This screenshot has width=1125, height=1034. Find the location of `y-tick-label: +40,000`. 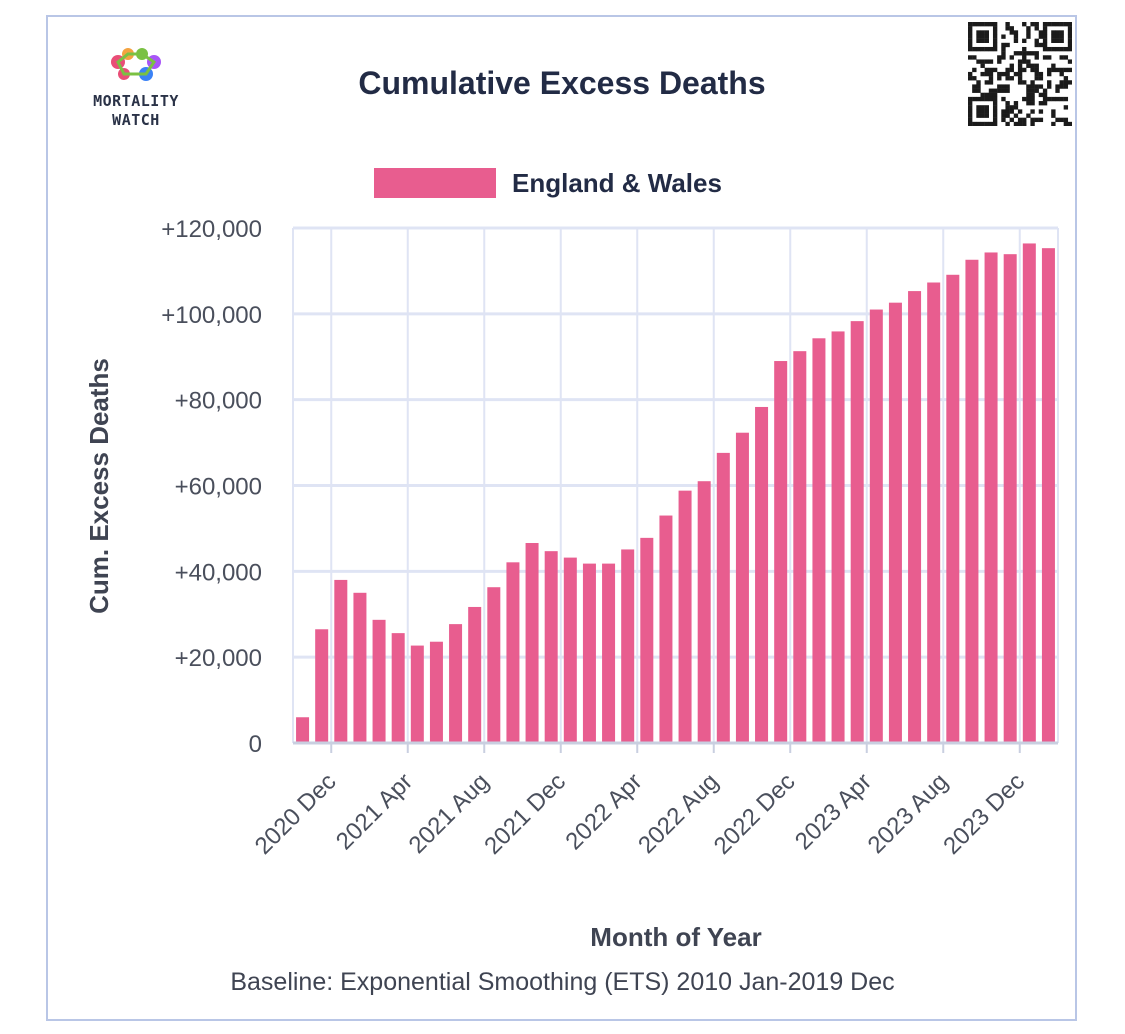

y-tick-label: +40,000 is located at coordinates (218, 572).